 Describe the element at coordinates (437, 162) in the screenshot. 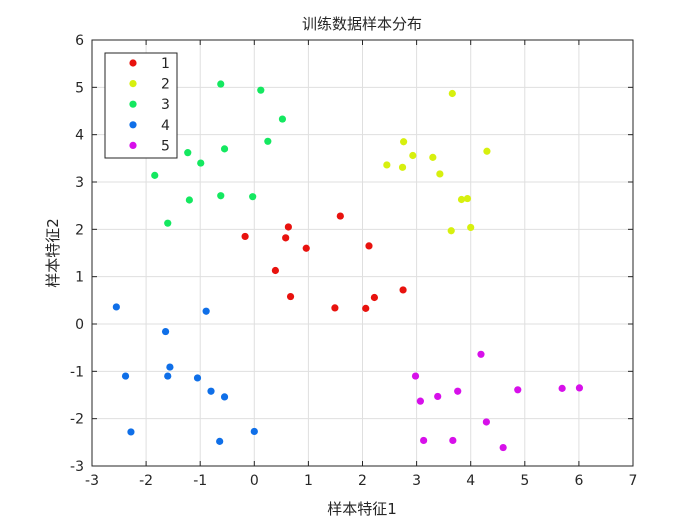

I see `series-2-points` at that location.